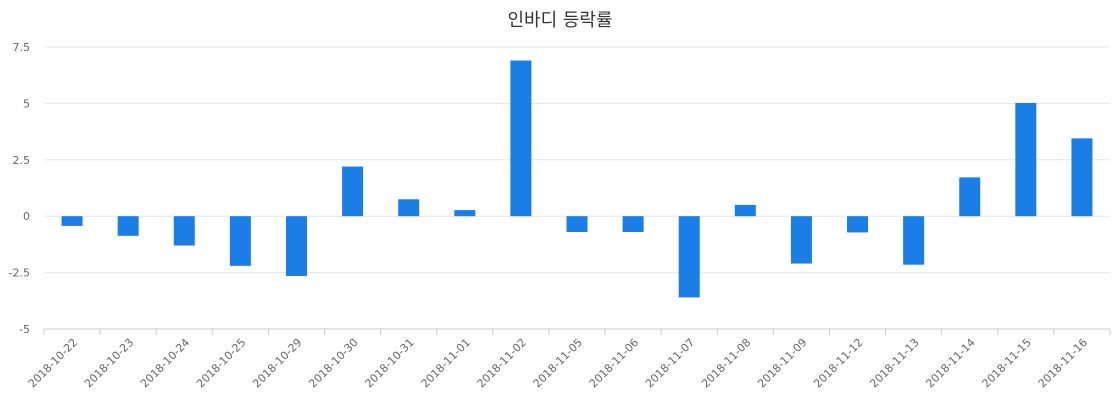 The image size is (1120, 400). Describe the element at coordinates (894, 363) in the screenshot. I see `x-tick-label: 2018-11-13` at that location.